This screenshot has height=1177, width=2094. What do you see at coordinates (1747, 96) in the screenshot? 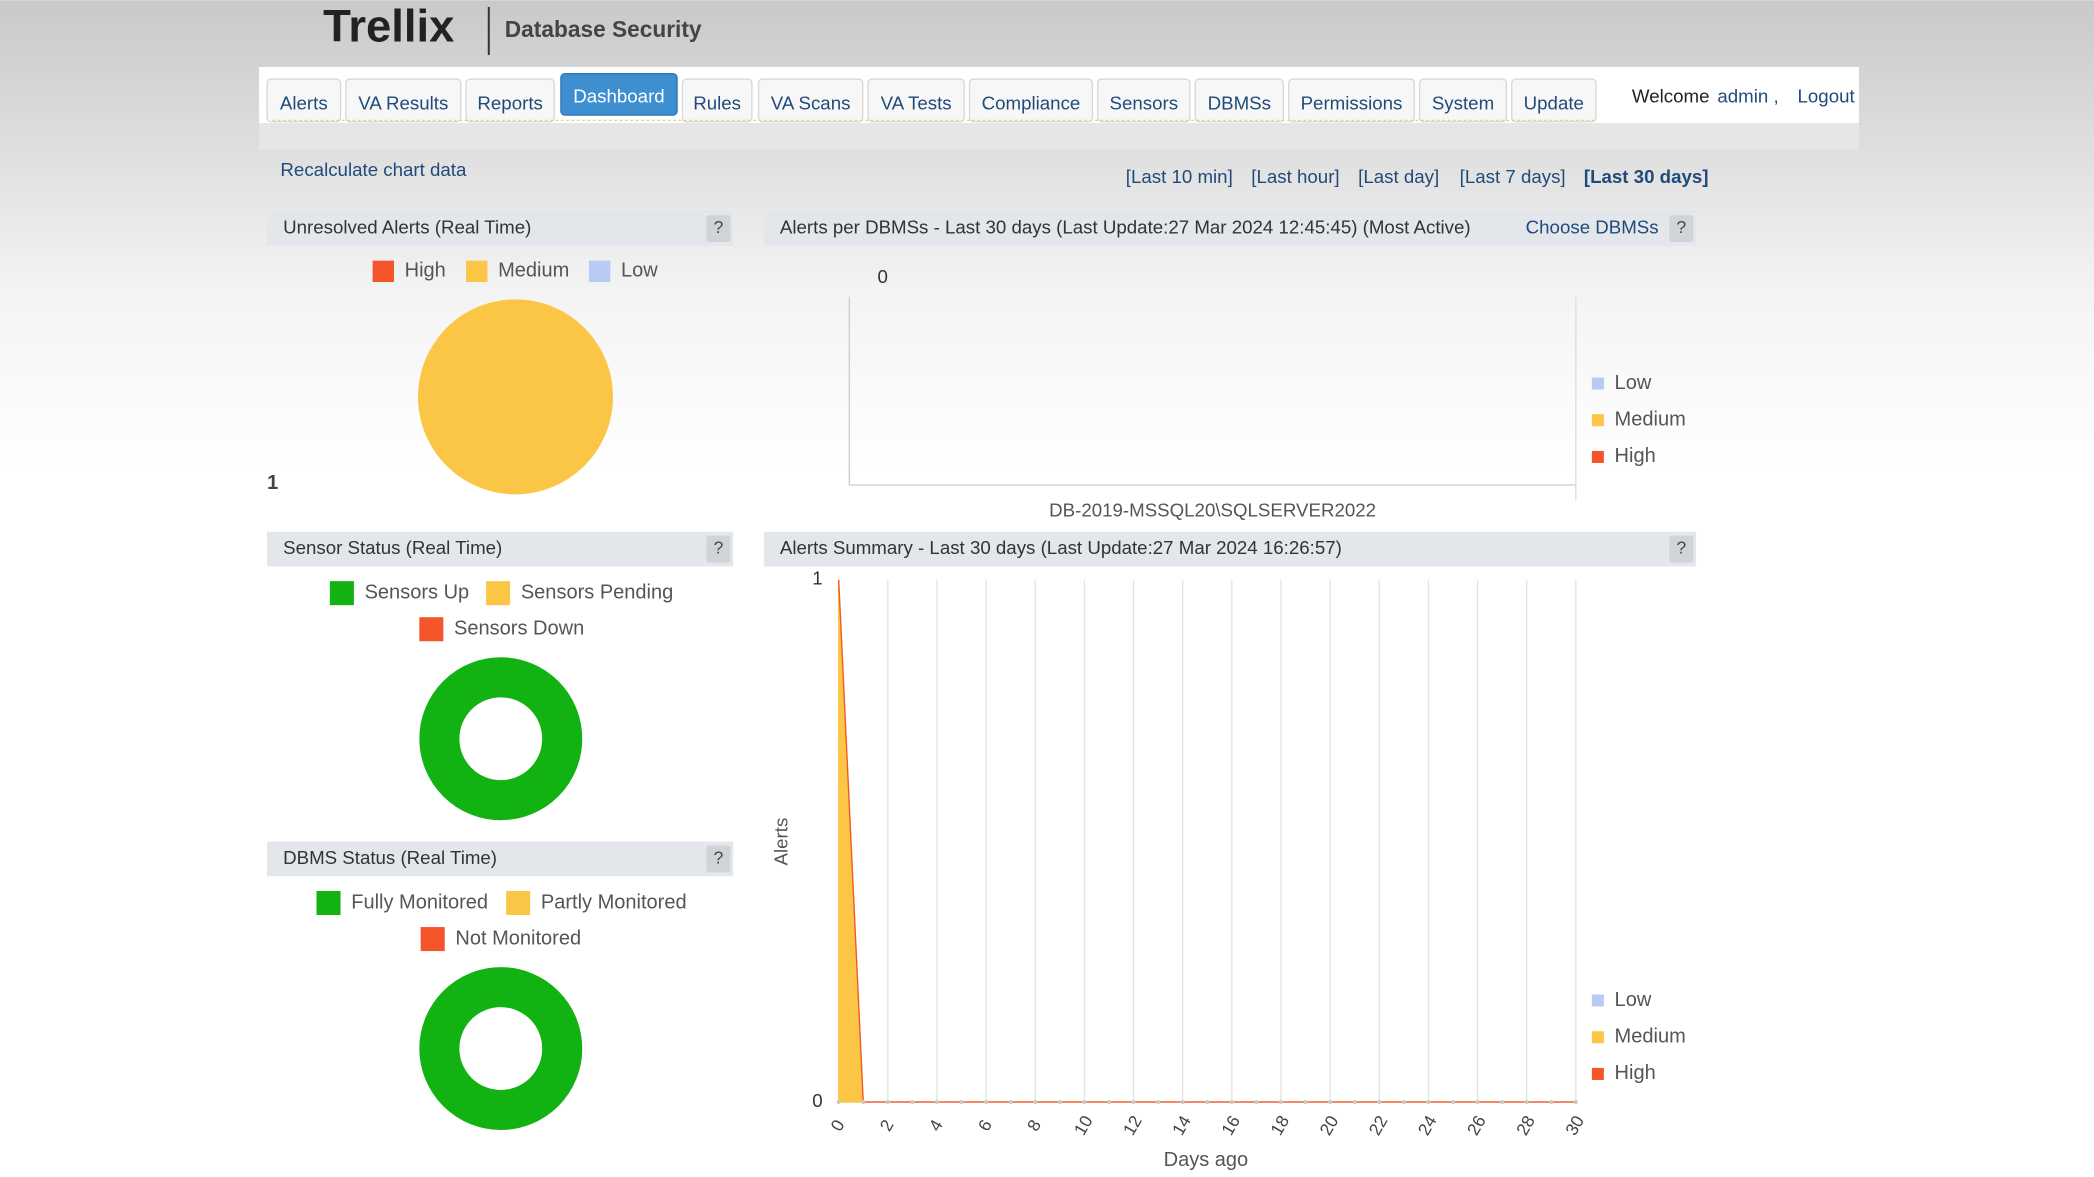
I see `user-name: admin ,` at bounding box center [1747, 96].